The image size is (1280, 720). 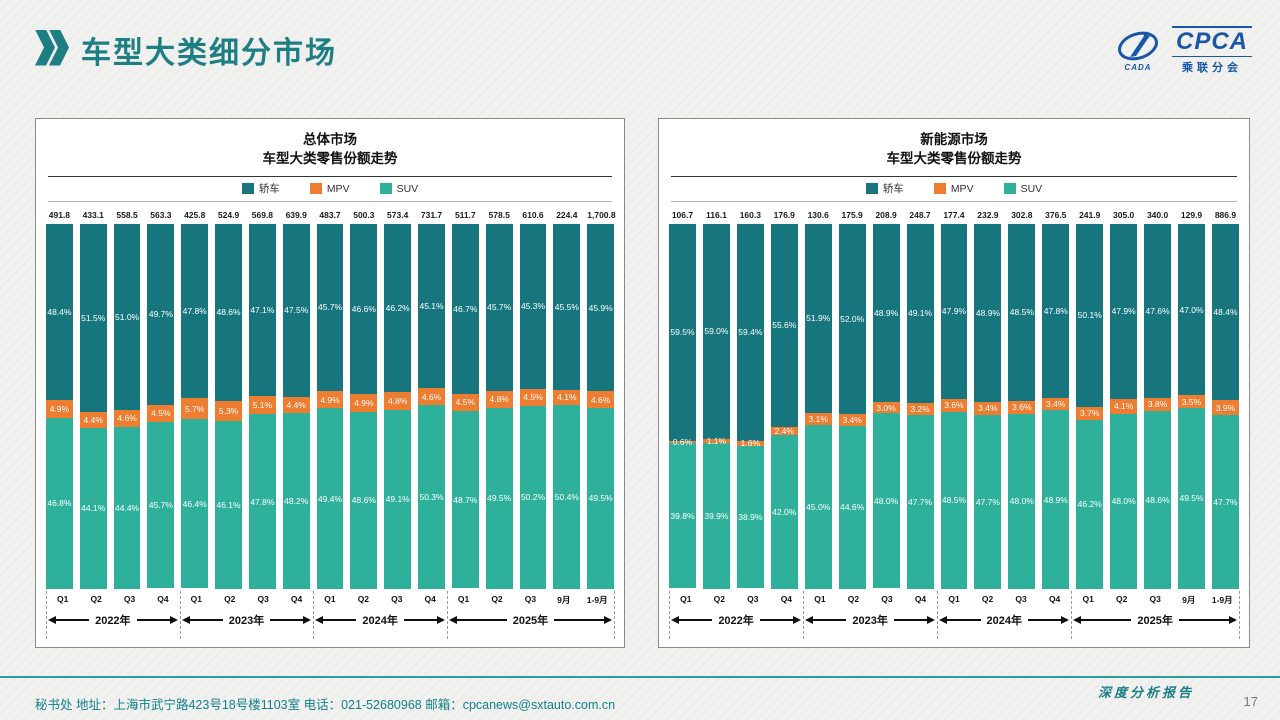 What do you see at coordinates (954, 201) in the screenshot?
I see `legend-divider` at bounding box center [954, 201].